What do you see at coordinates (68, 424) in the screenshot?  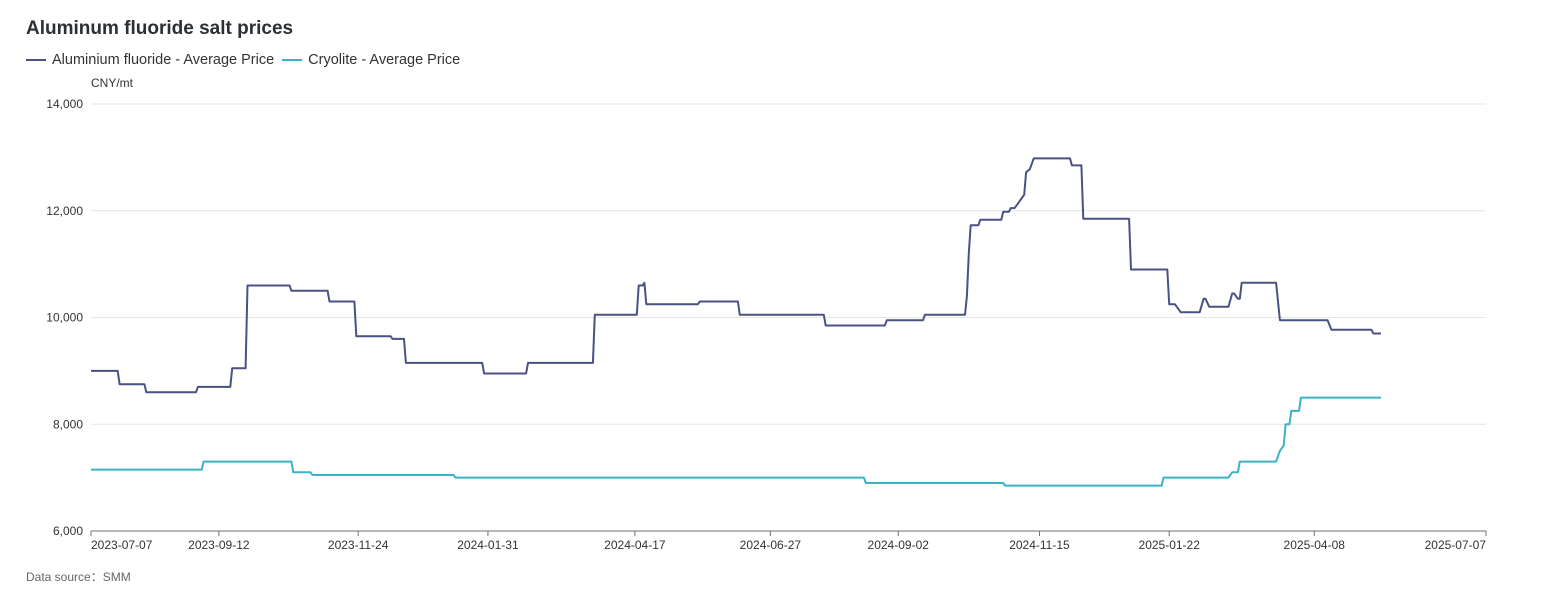 I see `y-tick-label: 8,000` at bounding box center [68, 424].